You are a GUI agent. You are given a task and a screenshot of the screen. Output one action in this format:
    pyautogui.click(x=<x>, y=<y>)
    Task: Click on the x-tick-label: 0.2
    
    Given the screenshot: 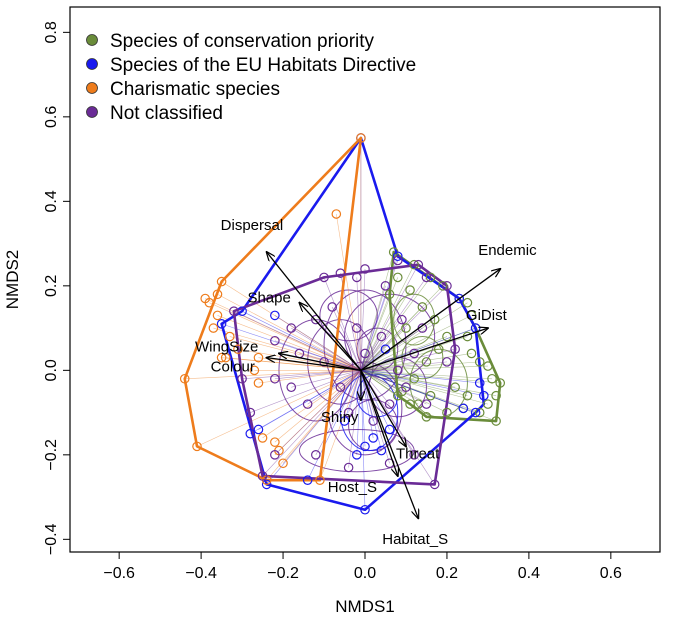 What is the action you would take?
    pyautogui.click(x=447, y=573)
    